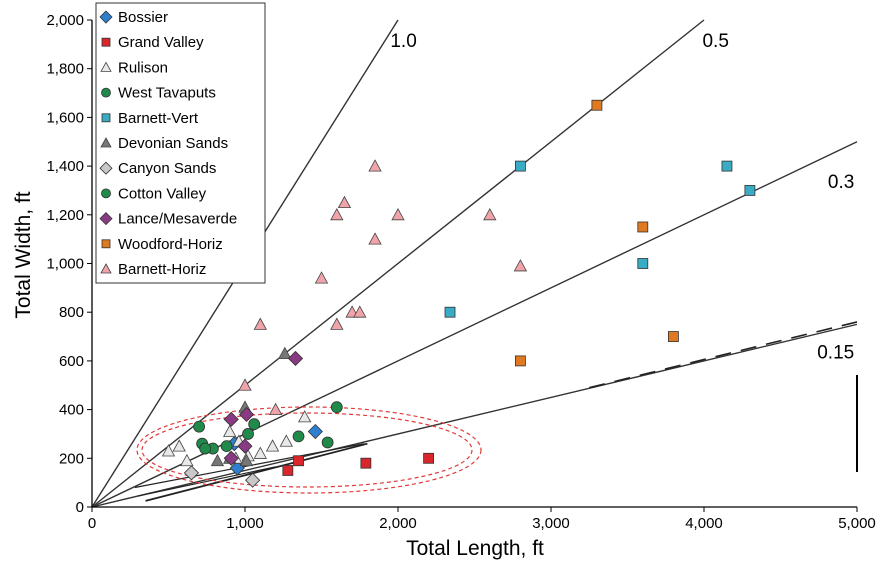  What do you see at coordinates (835, 352) in the screenshot?
I see `ratio-label-0-15: 0.15` at bounding box center [835, 352].